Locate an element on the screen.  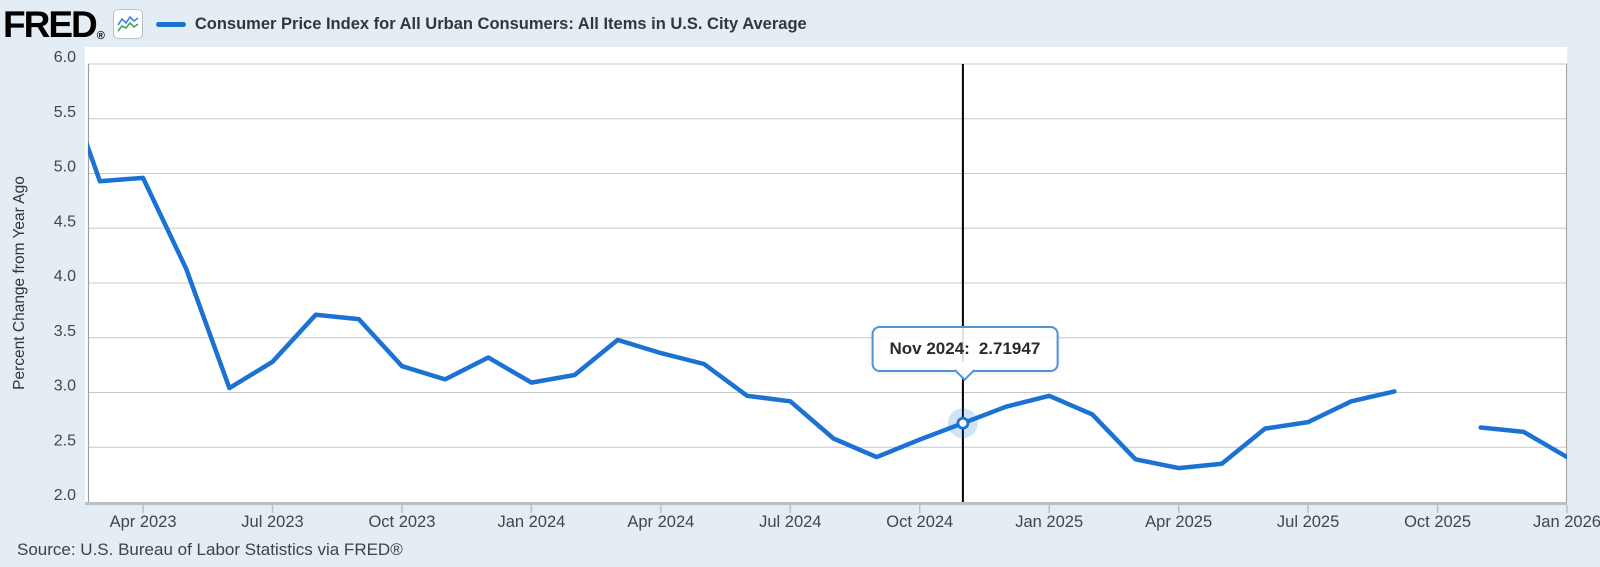
y-tick-label: 4.5 is located at coordinates (65, 221).